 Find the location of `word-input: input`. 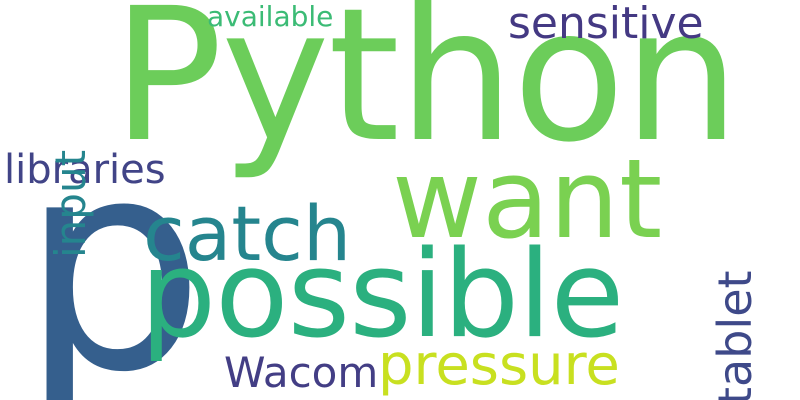

word-input: input is located at coordinates (70, 203).